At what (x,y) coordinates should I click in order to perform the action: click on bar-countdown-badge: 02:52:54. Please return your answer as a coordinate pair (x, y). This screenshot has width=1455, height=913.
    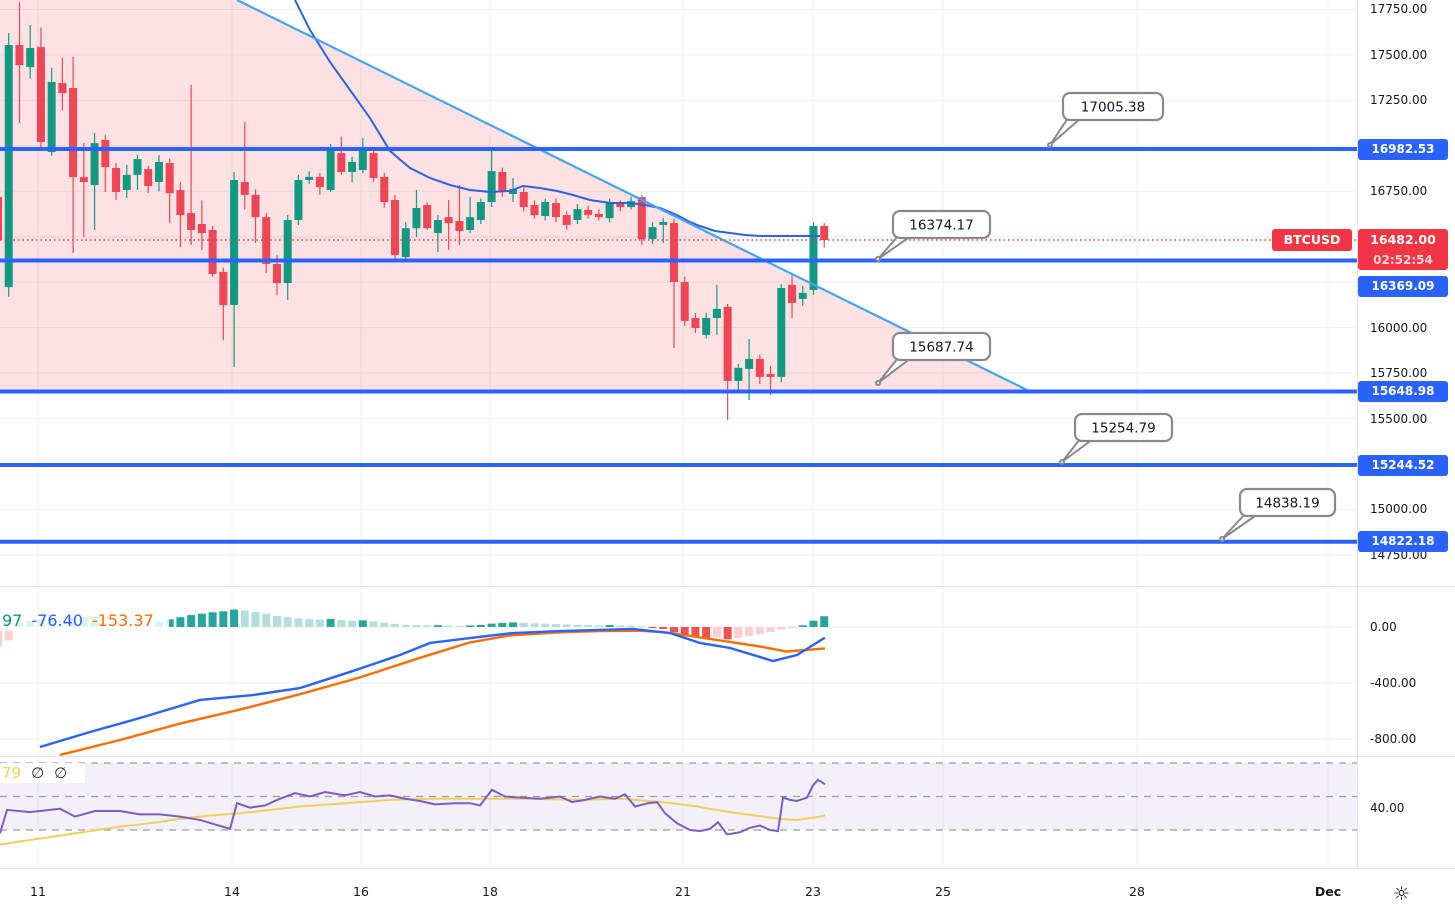
    Looking at the image, I should click on (1403, 260).